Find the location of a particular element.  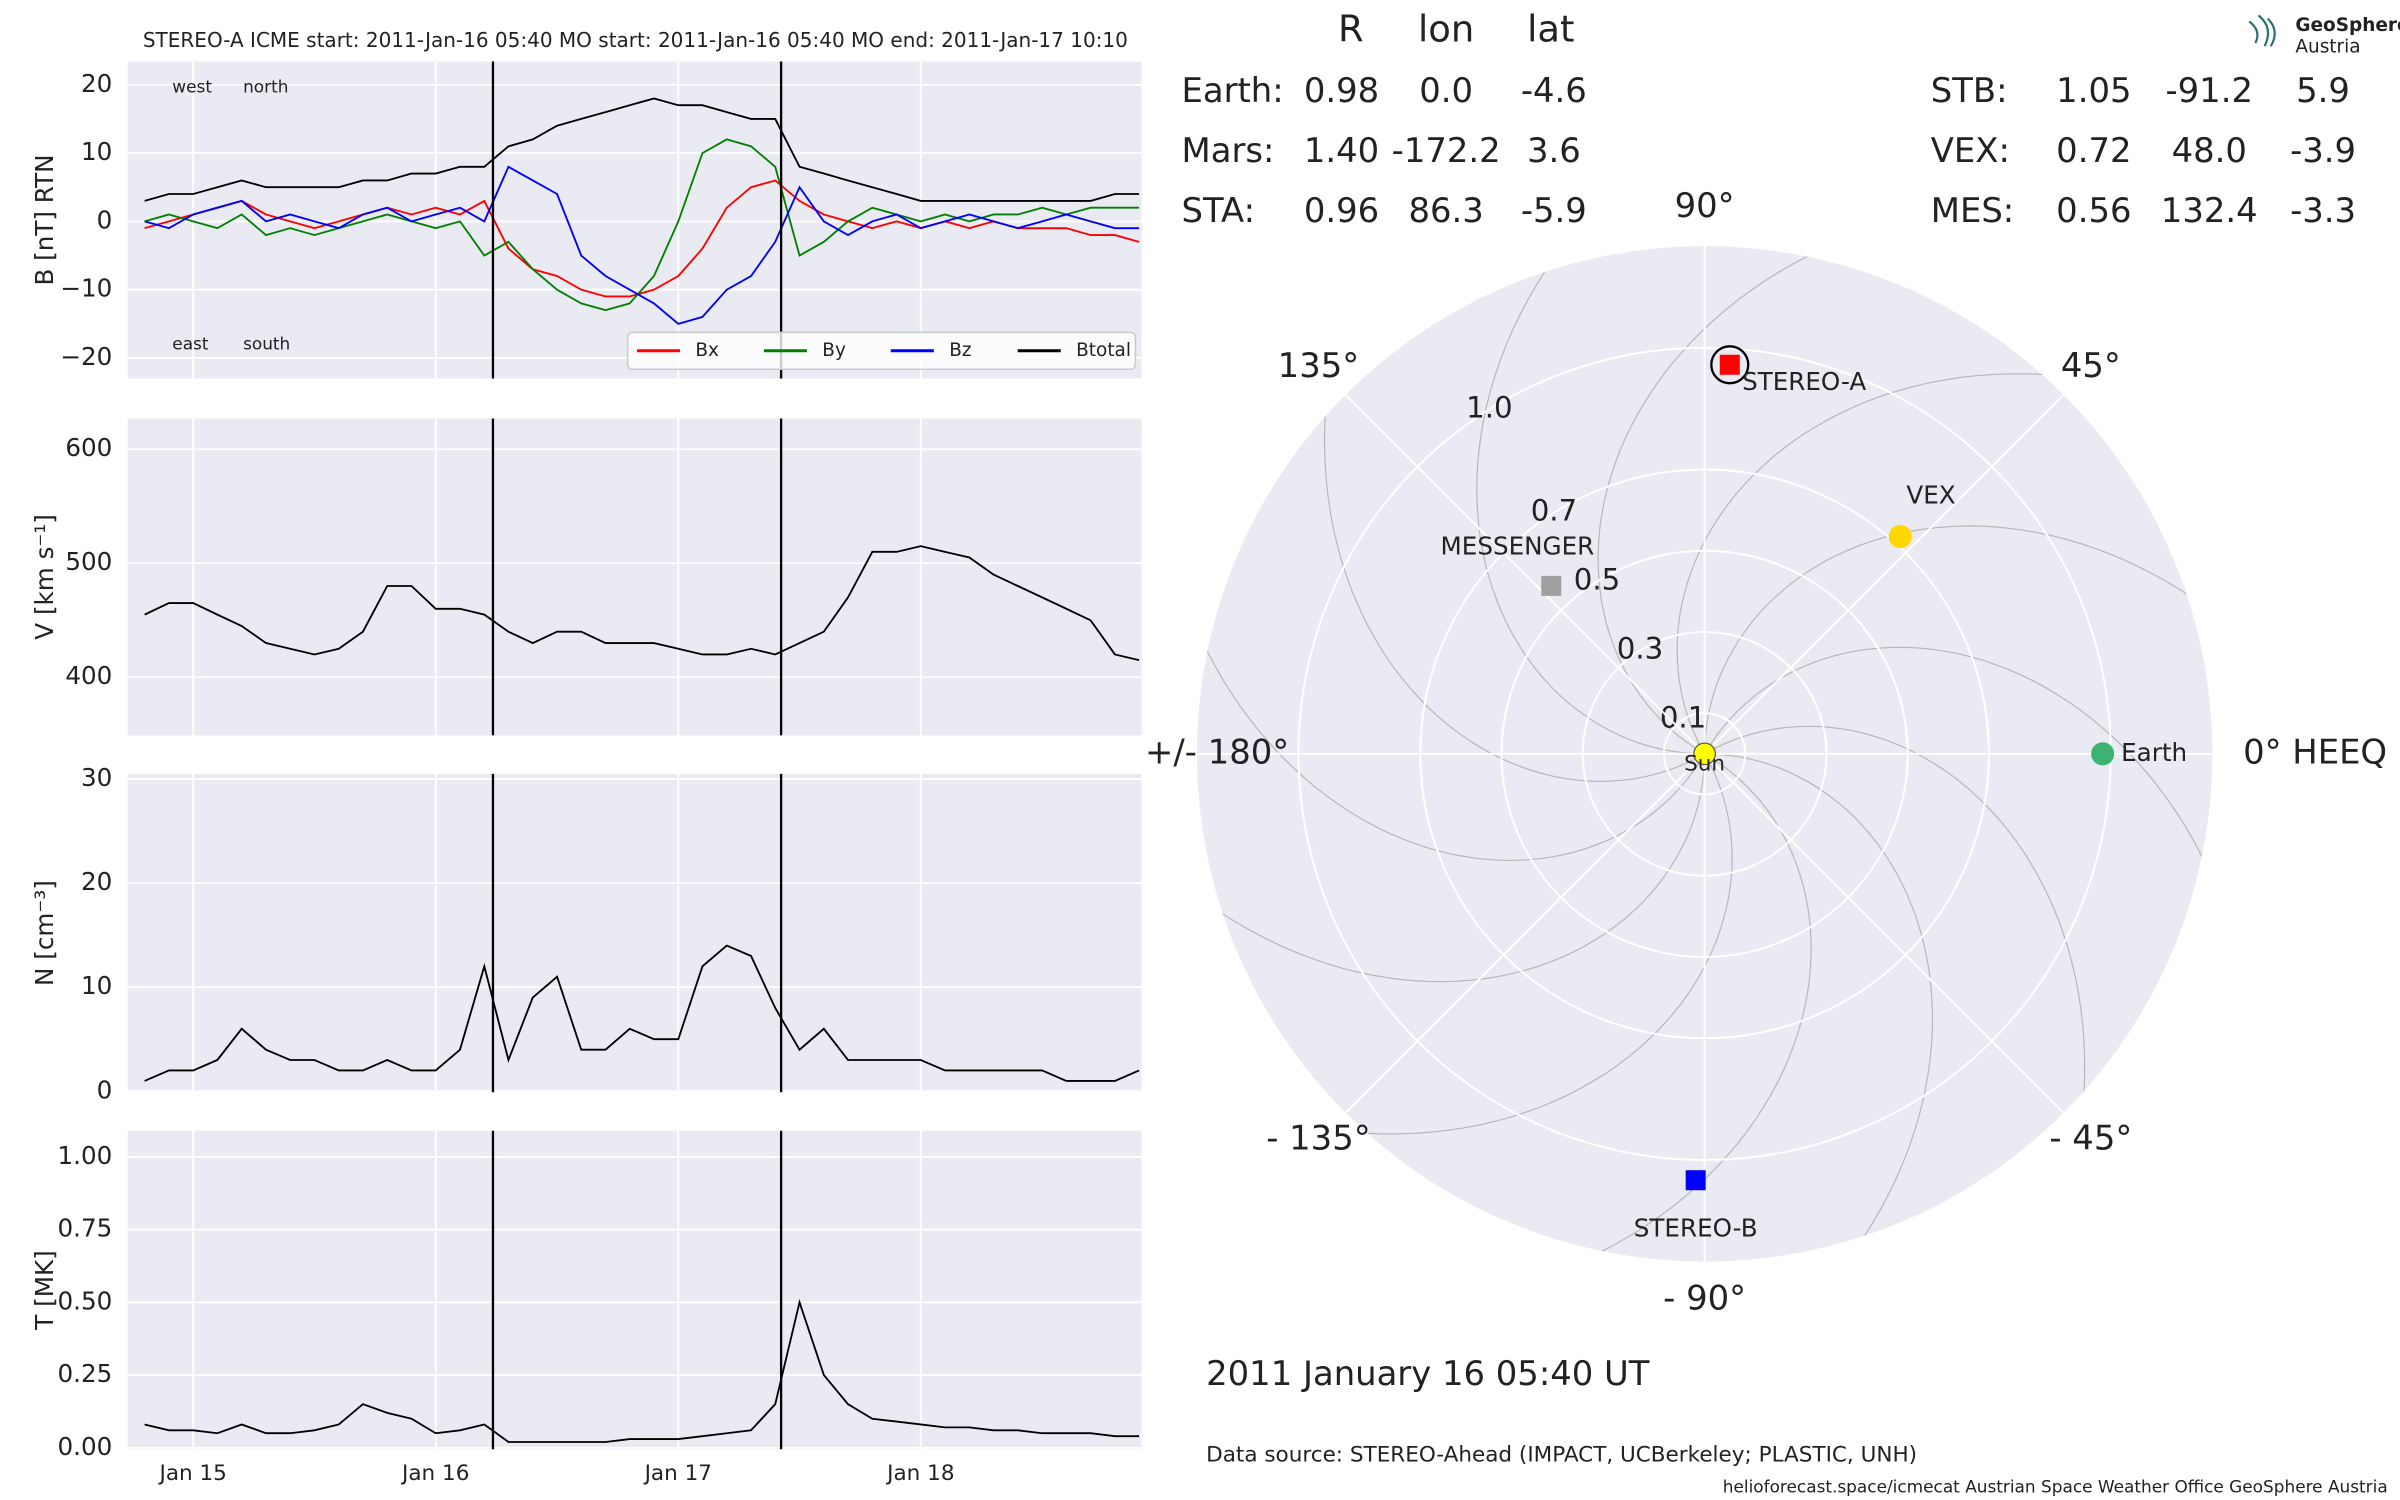

y-tick-label: 0.75 is located at coordinates (85, 1228).